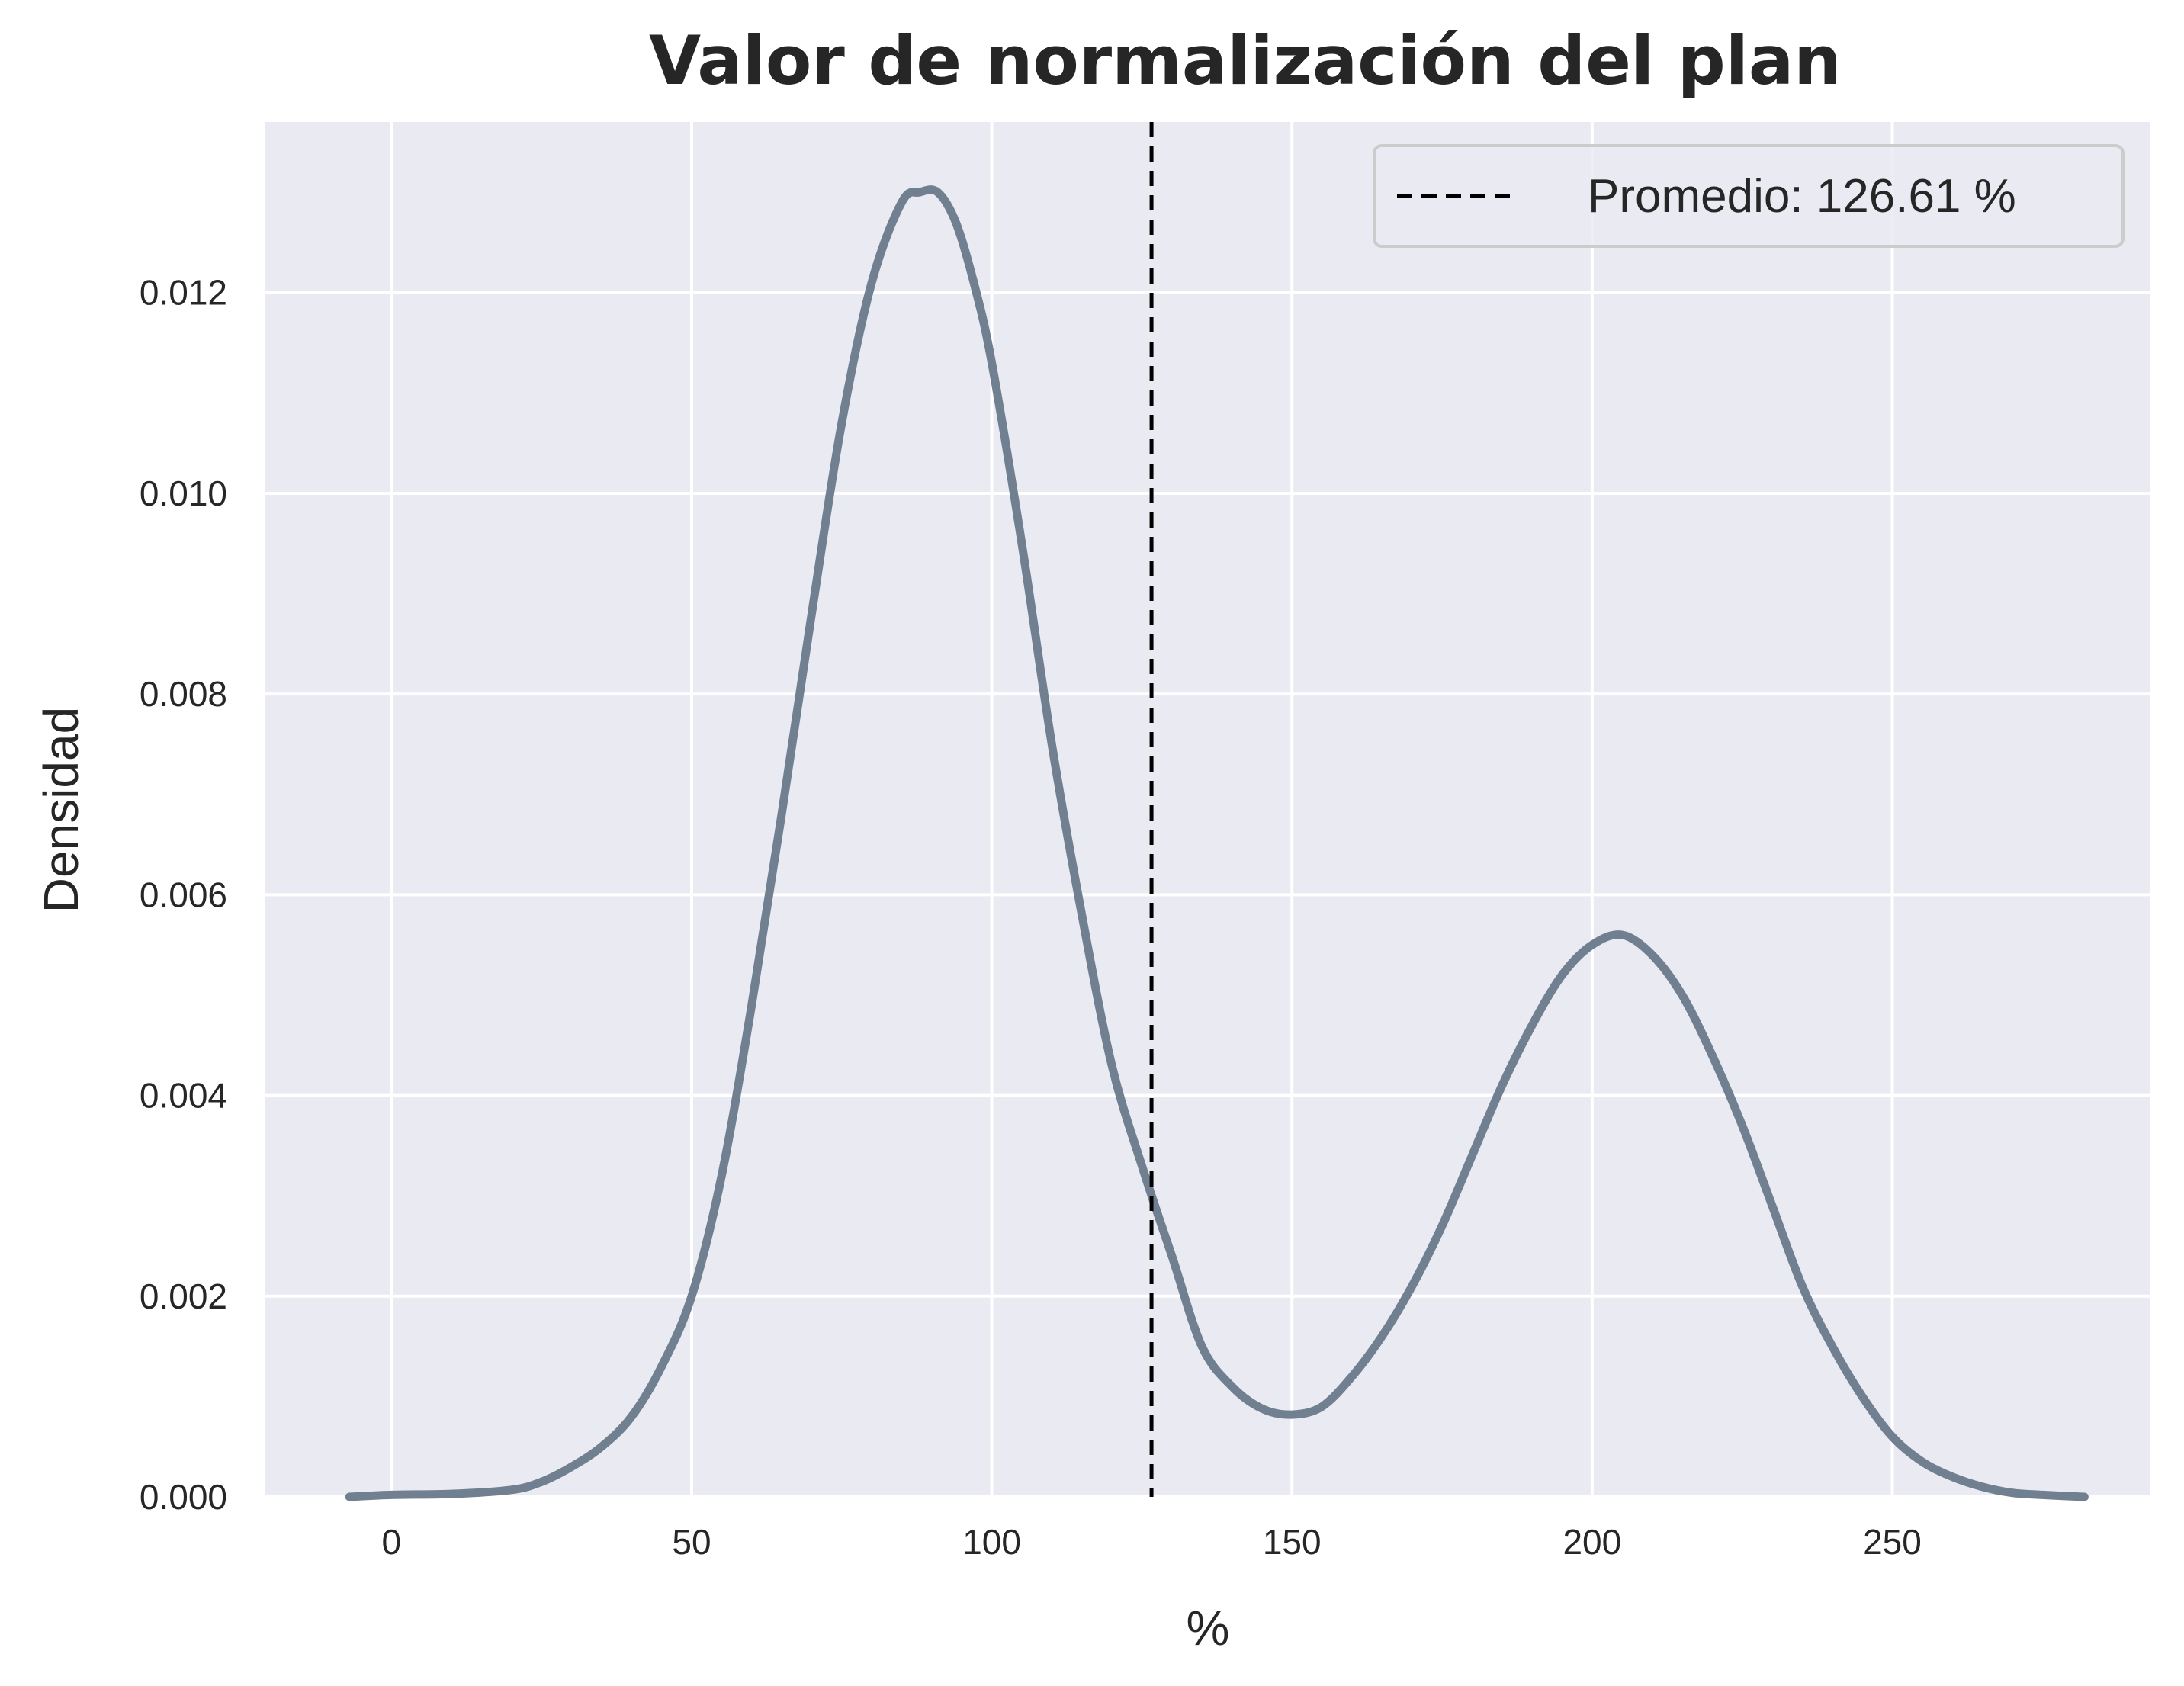 The width and height of the screenshot is (2184, 1686). Describe the element at coordinates (1592, 1542) in the screenshot. I see `x-tick-label: 200` at that location.